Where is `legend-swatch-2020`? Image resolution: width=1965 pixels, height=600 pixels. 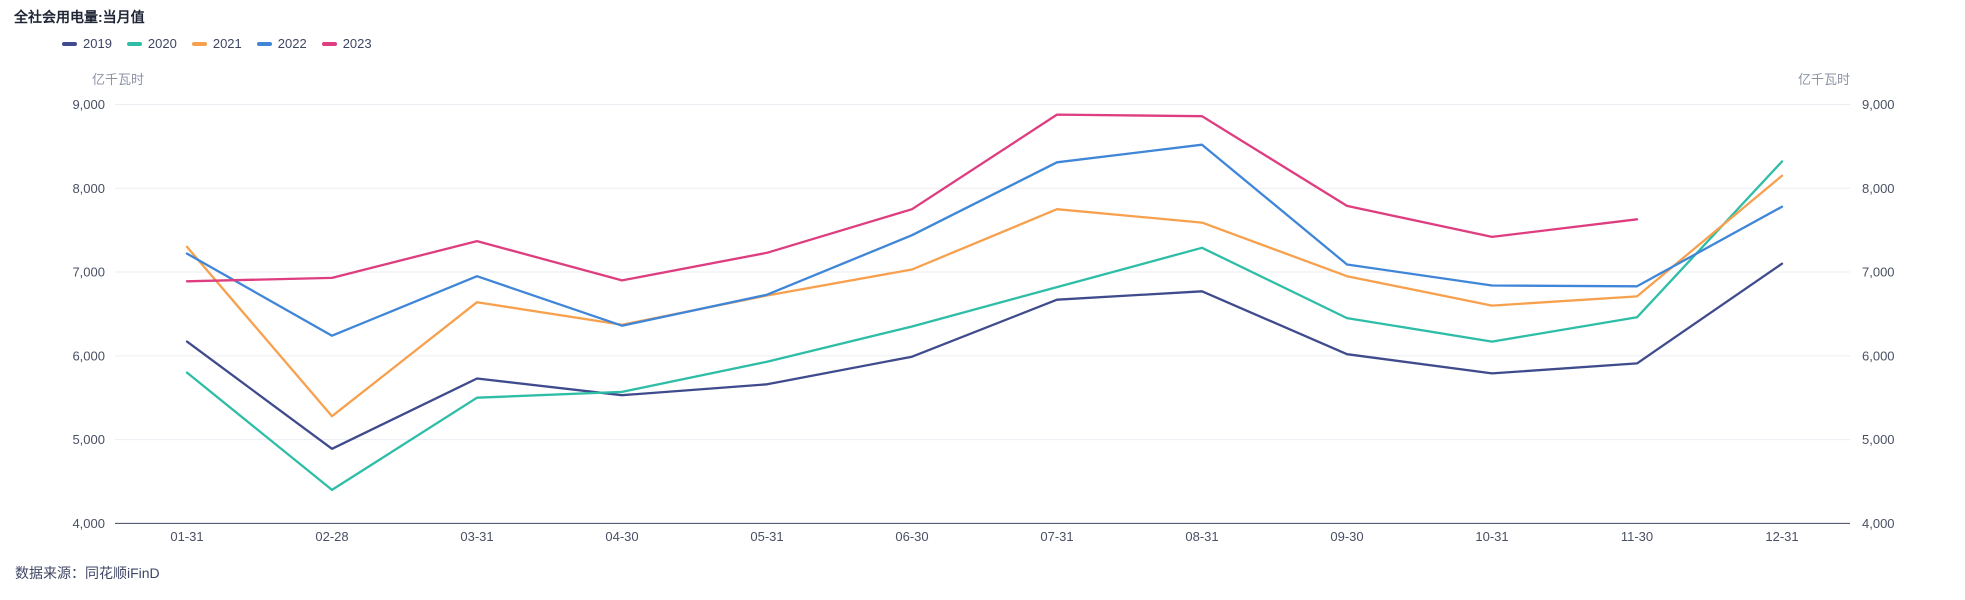
legend-swatch-2020 is located at coordinates (134, 43).